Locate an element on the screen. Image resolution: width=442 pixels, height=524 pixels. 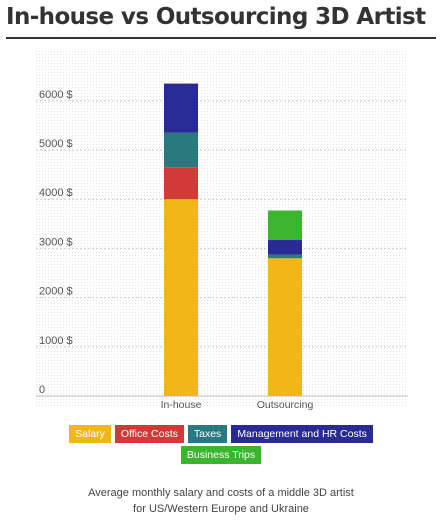
legend-item: Business Trips is located at coordinates (221, 455).